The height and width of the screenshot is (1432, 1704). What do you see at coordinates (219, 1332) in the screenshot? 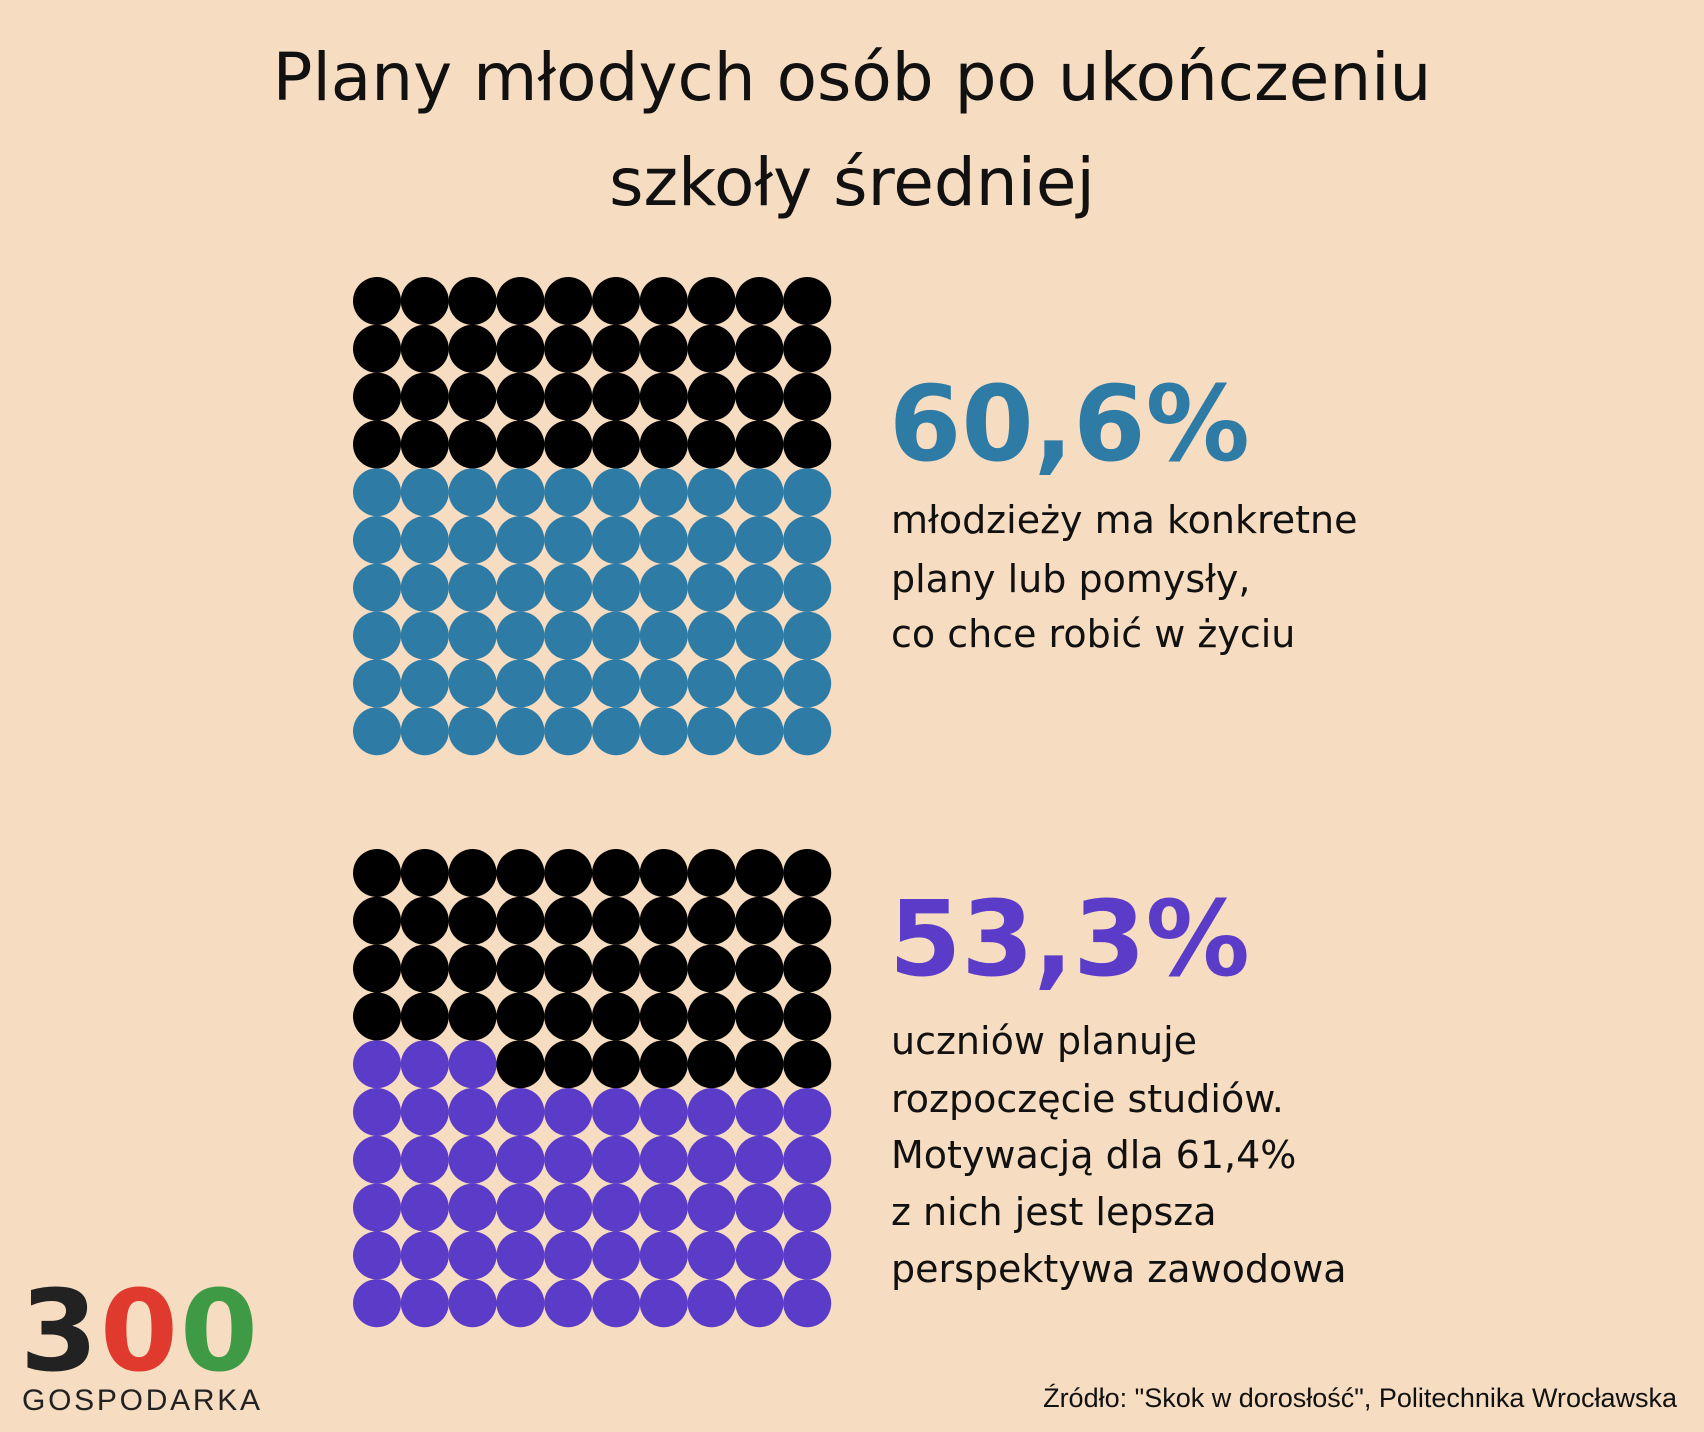
I see `logo-digit: 0` at bounding box center [219, 1332].